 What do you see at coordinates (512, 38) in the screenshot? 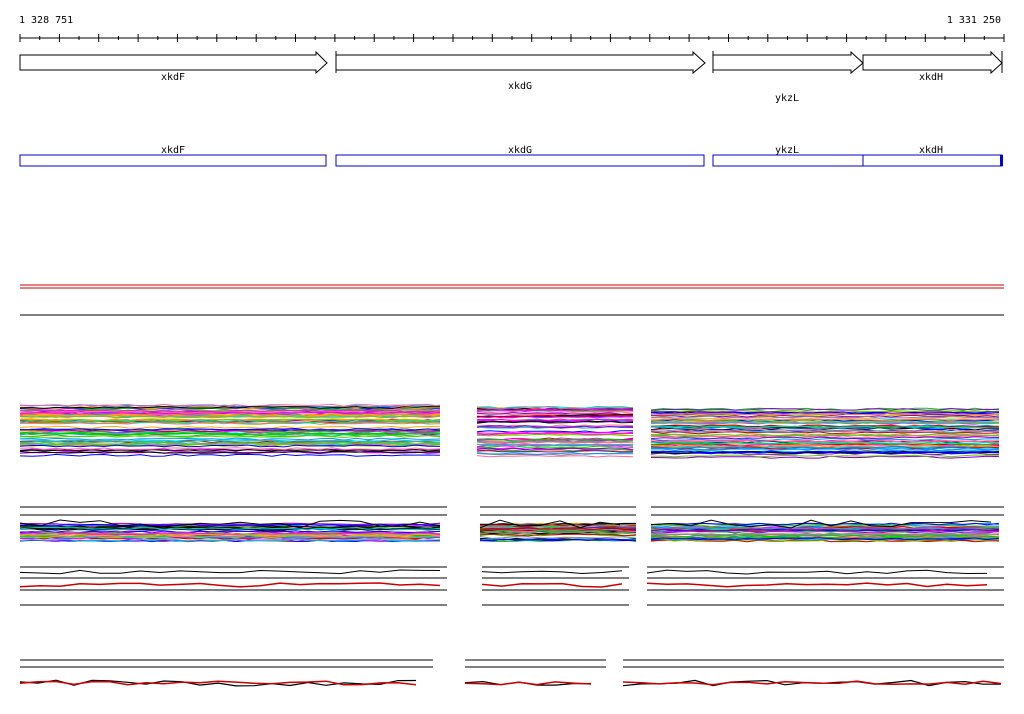
I see `coordinate-ruler` at bounding box center [512, 38].